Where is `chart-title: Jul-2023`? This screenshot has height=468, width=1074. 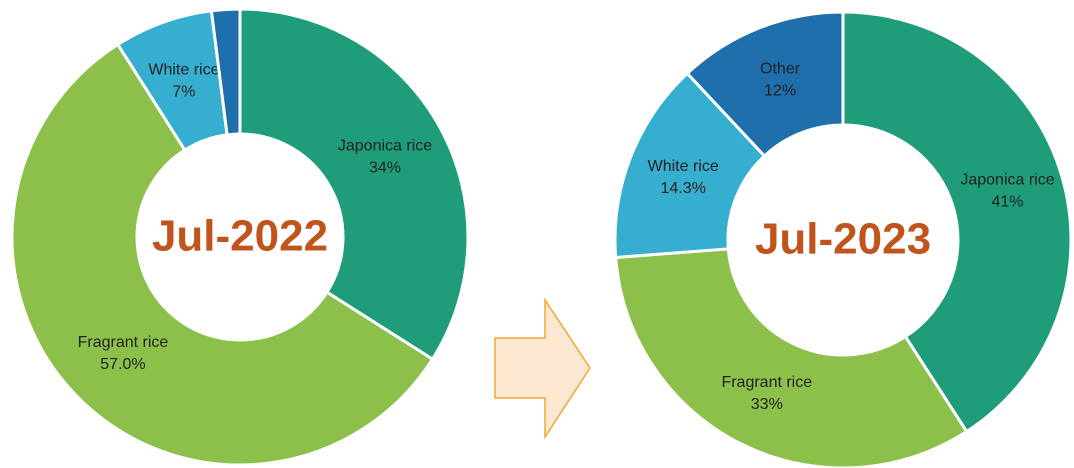 chart-title: Jul-2023 is located at coordinates (843, 239).